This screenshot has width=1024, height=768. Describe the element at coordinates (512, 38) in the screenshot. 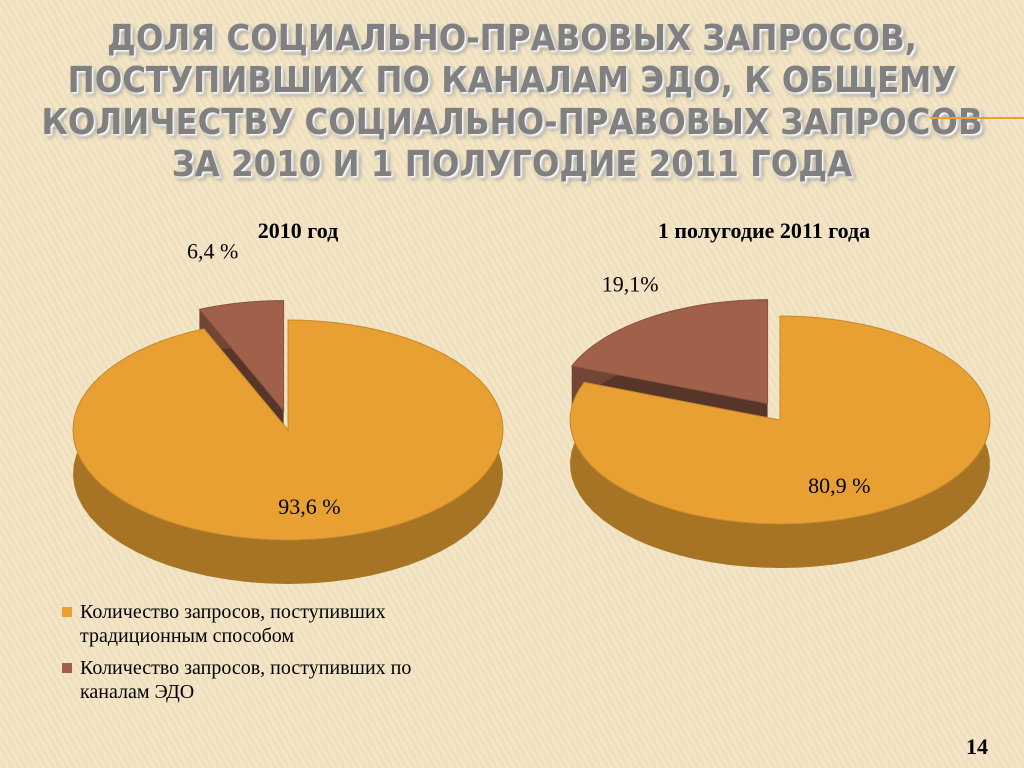

I see `title-line: ДОЛЯ СОЦИАЛЬНО-ПРАВОВЫХ ЗАПРОСОВ,` at that location.